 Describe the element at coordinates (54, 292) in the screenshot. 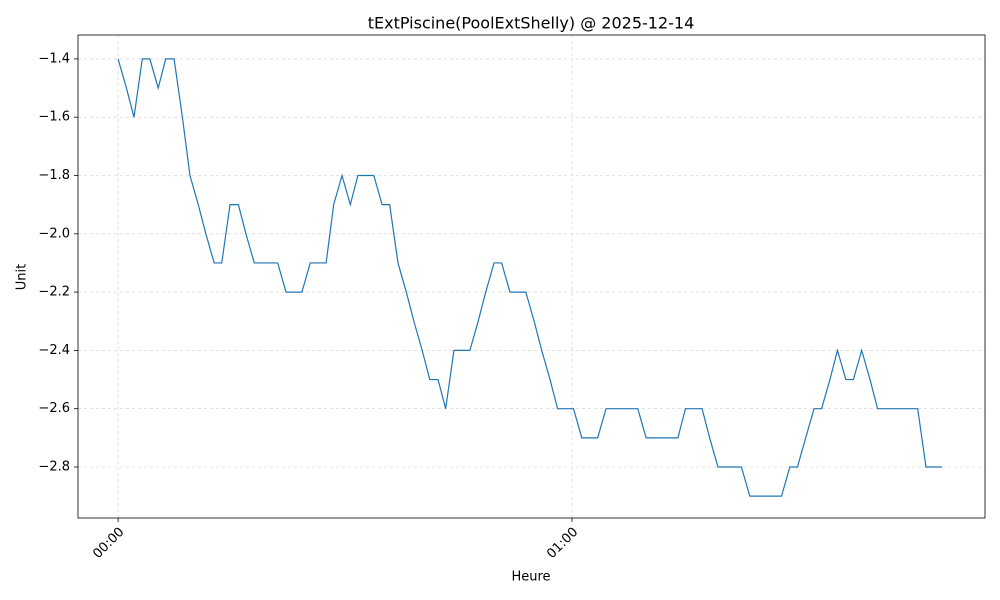

I see `y-tick-label: −2.2` at that location.